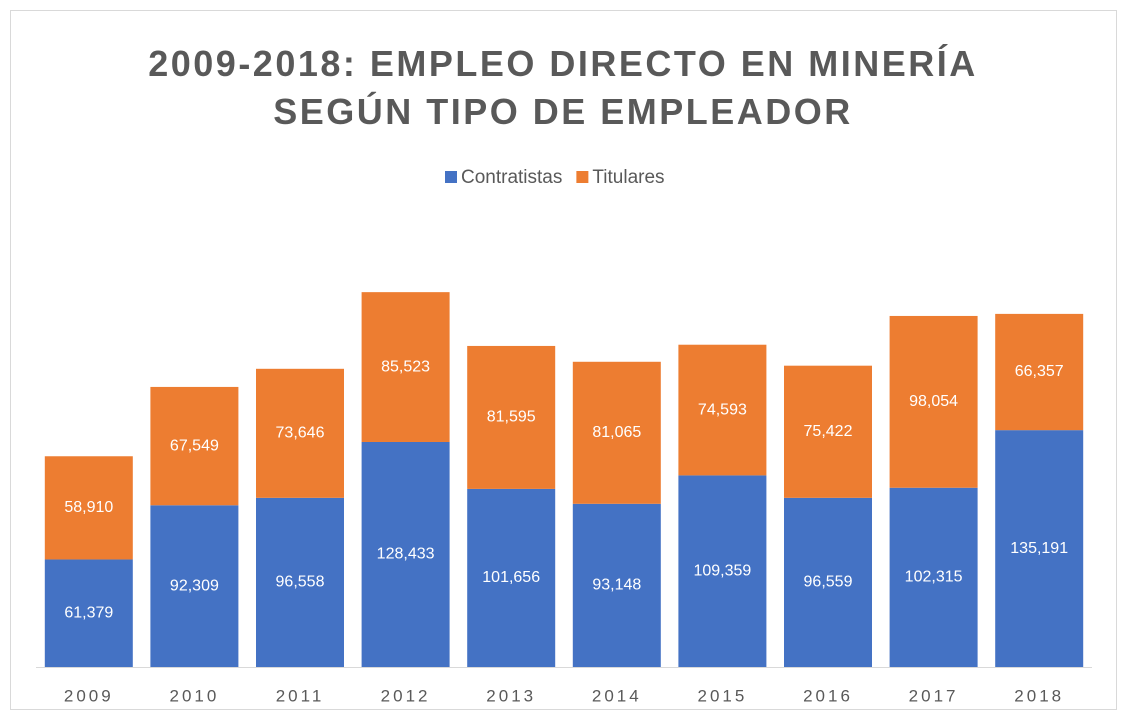 This screenshot has height=720, width=1127. I want to click on x-tick-label: 2010, so click(194, 695).